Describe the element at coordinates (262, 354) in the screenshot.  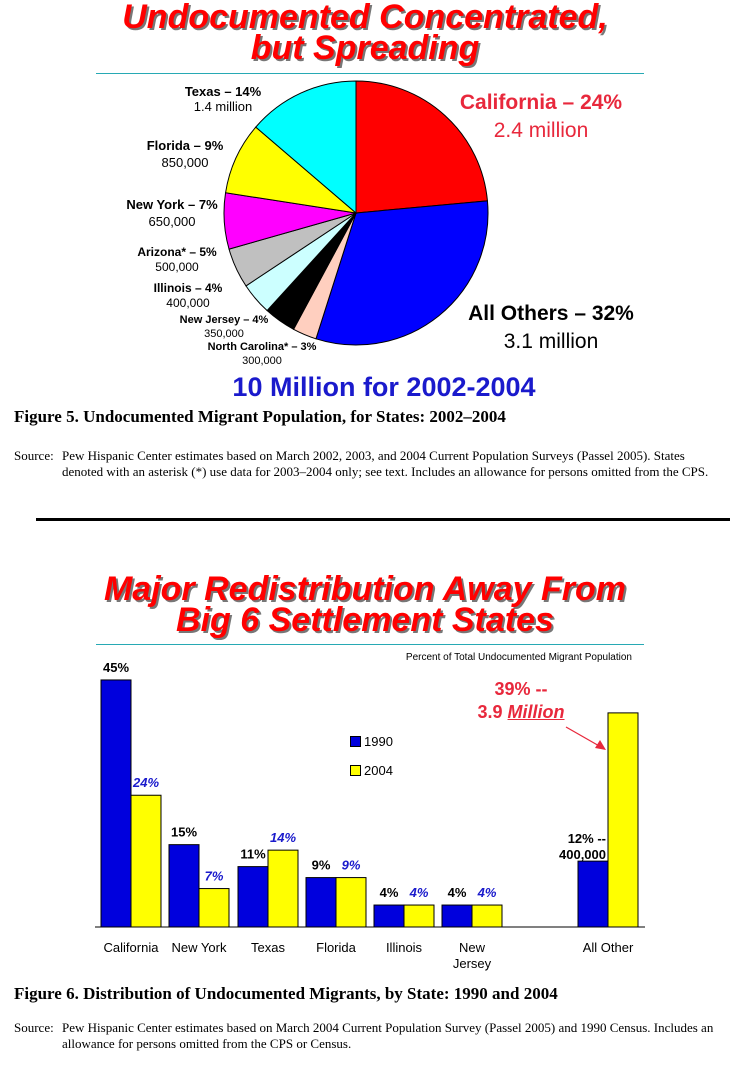
I see `pie-label-northcarolina: North Carolina* – 3% 300,000` at that location.